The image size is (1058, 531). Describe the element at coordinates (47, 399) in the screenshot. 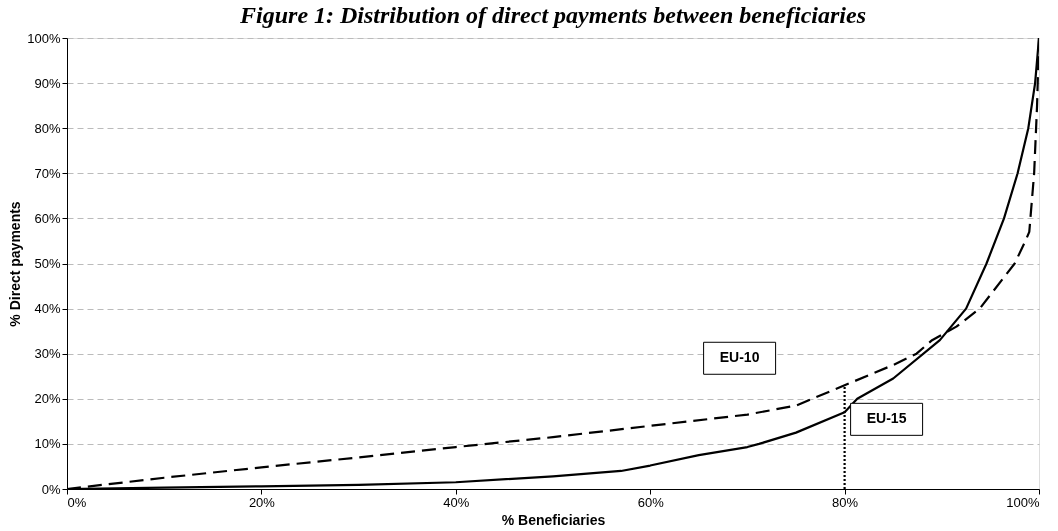

I see `y-tick-label: 20%` at that location.